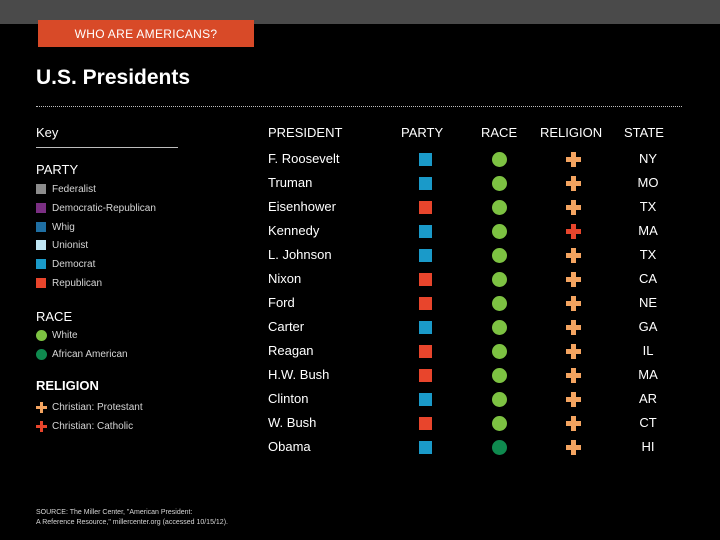 Image resolution: width=720 pixels, height=540 pixels. I want to click on table-row: Carter GA, so click(360, 328).